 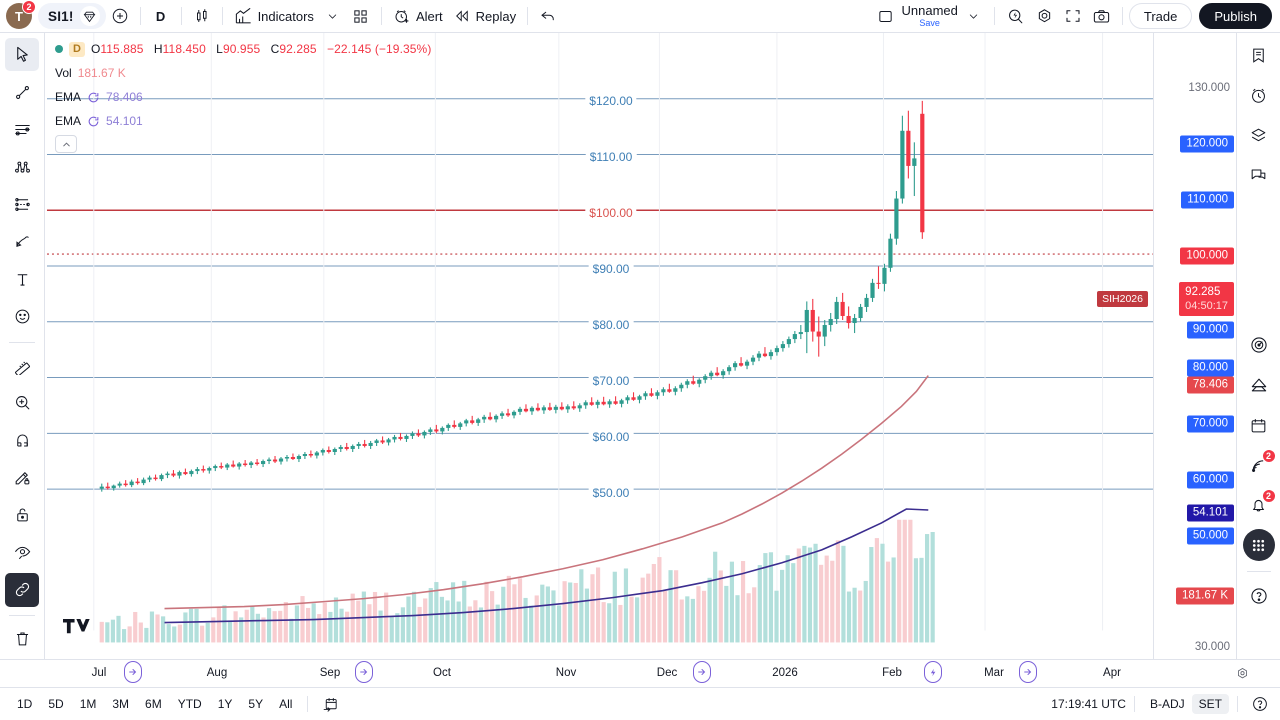 I want to click on camera-icon, so click(x=1101, y=16).